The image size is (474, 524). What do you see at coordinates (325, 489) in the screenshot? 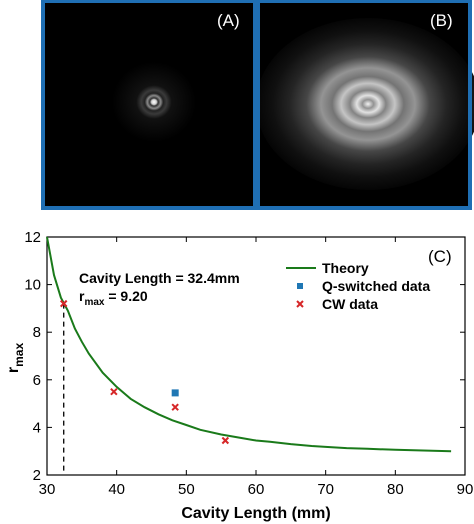
I see `x-tick-label: 70` at bounding box center [325, 489].